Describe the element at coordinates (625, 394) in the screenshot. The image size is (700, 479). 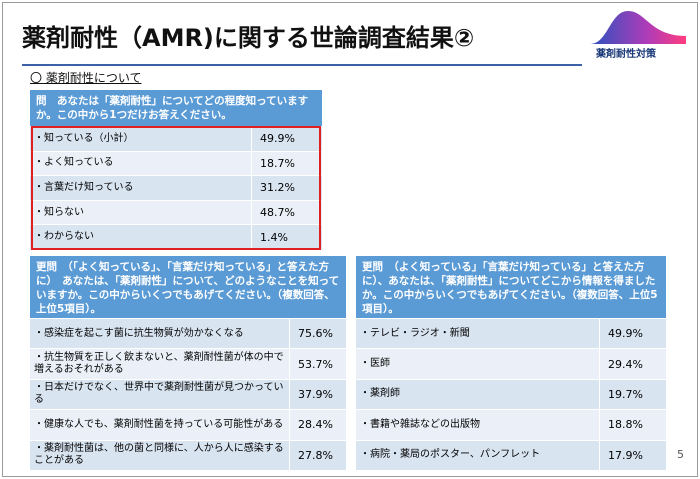
I see `row-value: 19.7%` at that location.